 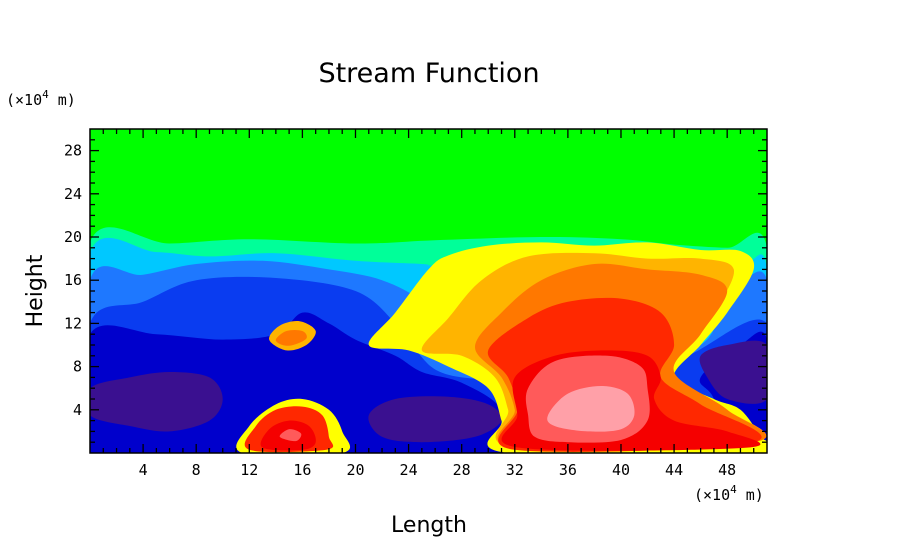 What do you see at coordinates (727, 470) in the screenshot?
I see `x-tick-label: 48` at bounding box center [727, 470].